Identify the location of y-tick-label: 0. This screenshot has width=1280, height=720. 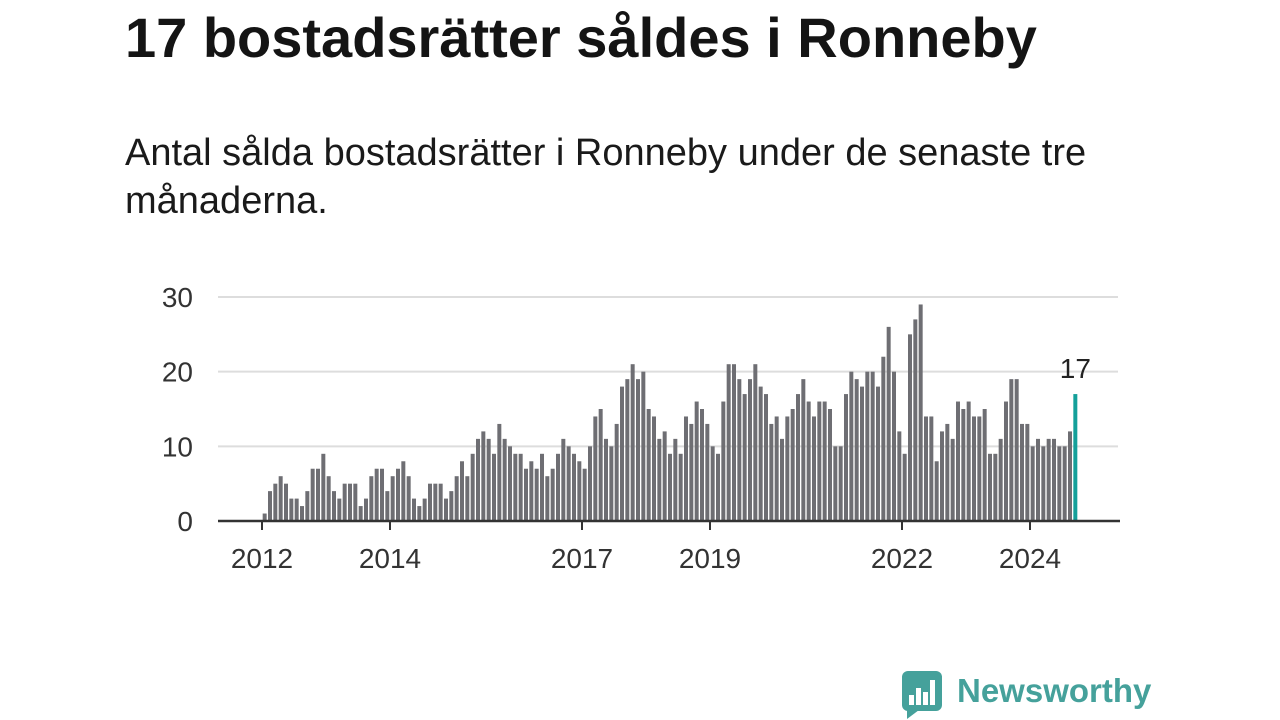
(185, 521).